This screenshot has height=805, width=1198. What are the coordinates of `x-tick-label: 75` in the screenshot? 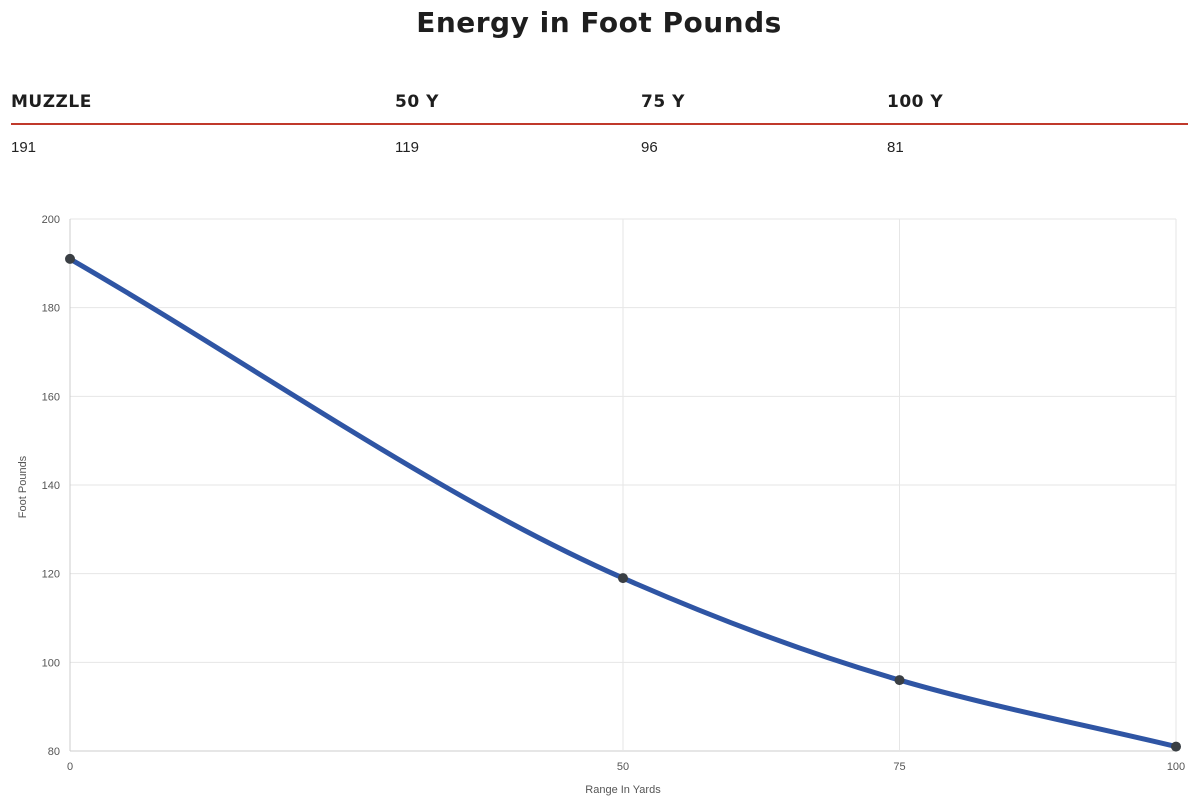 It's located at (899, 767).